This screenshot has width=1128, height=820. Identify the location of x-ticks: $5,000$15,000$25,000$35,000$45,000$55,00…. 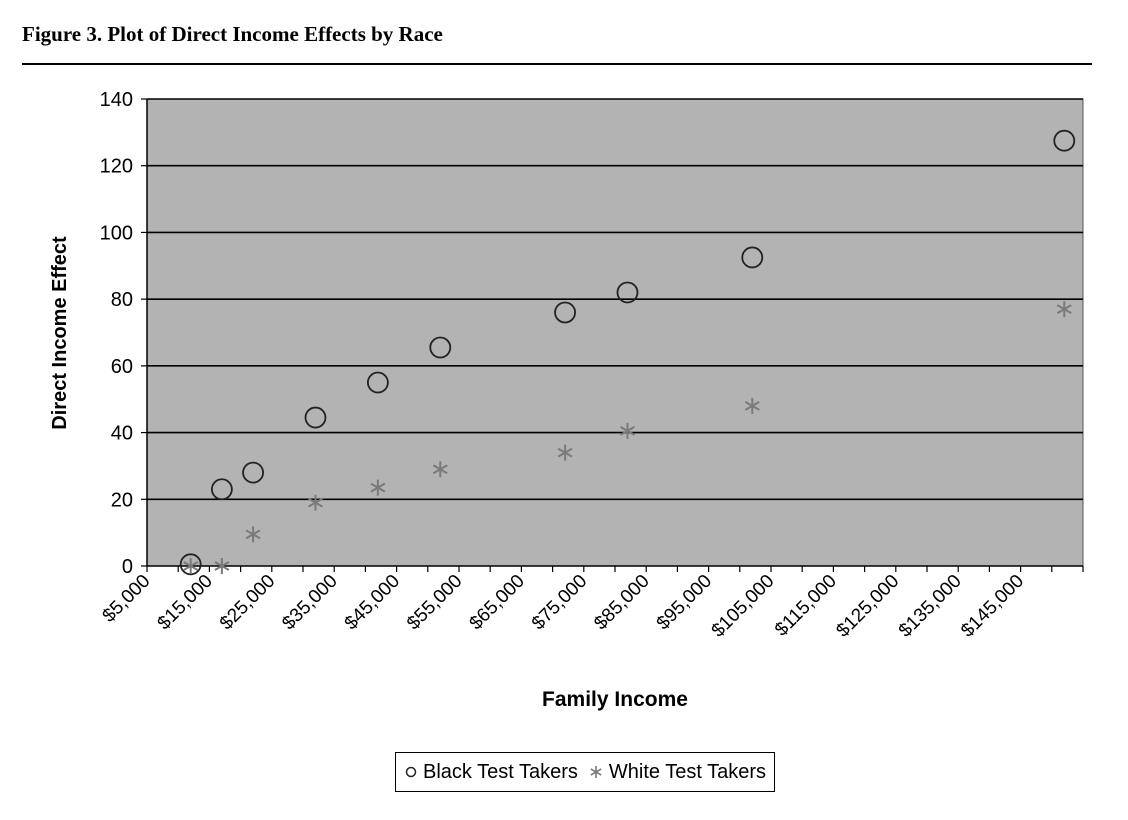
(591, 604).